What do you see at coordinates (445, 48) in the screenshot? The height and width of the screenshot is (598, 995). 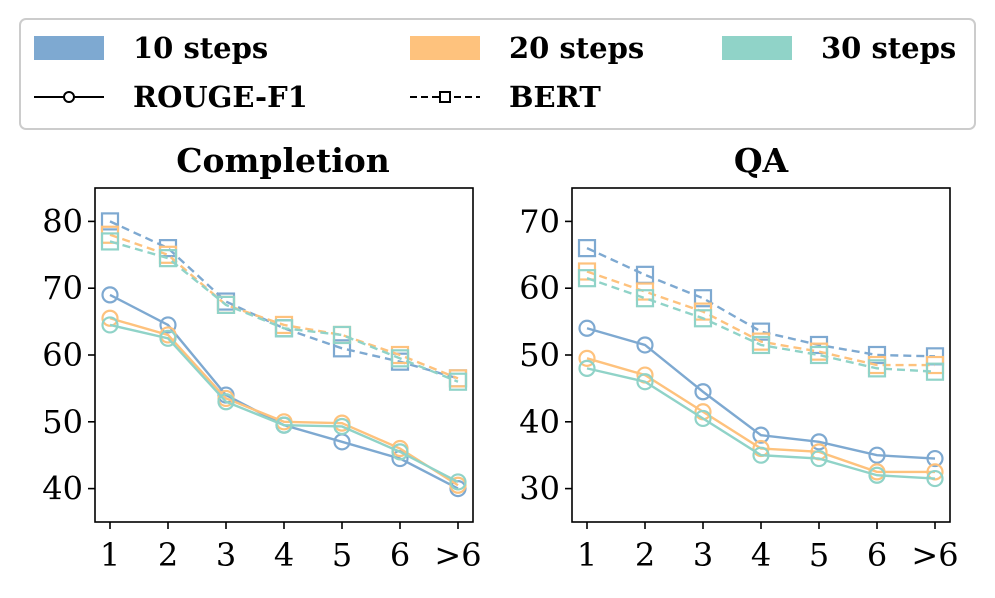 I see `legend-swatch-20-steps` at bounding box center [445, 48].